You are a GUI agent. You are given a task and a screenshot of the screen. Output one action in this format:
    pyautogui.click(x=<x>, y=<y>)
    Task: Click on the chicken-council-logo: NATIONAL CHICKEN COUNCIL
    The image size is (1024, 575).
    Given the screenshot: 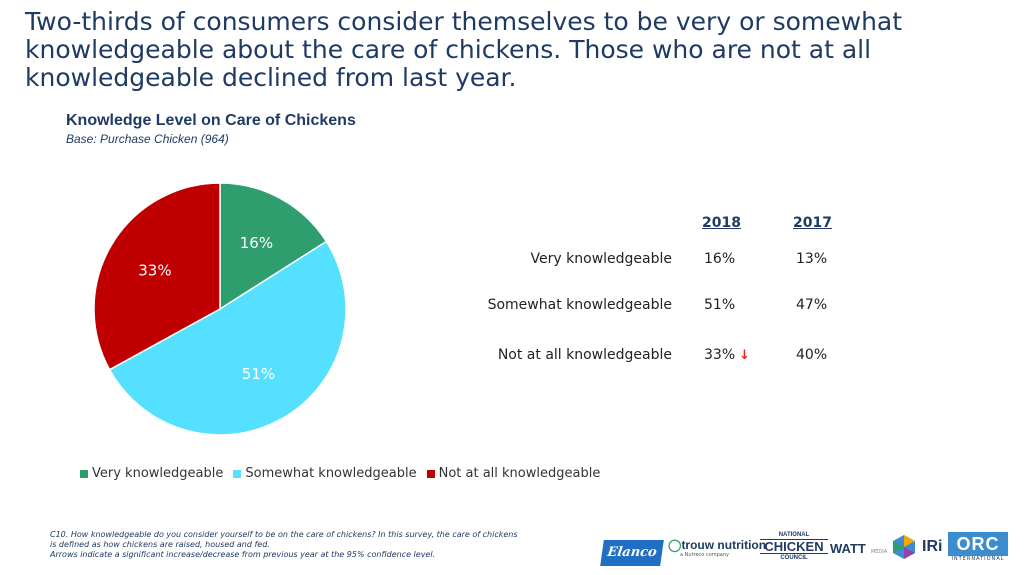 What is the action you would take?
    pyautogui.click(x=794, y=550)
    